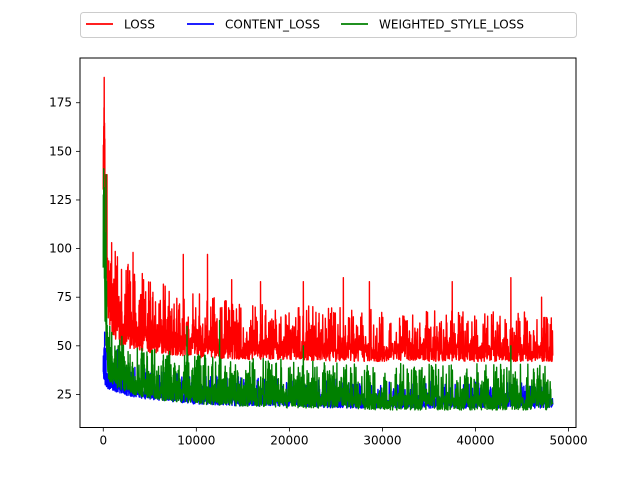 The height and width of the screenshot is (480, 640). Describe the element at coordinates (343, 437) in the screenshot. I see `x-axis: 0 10000 20000 30000 40000 50000` at that location.